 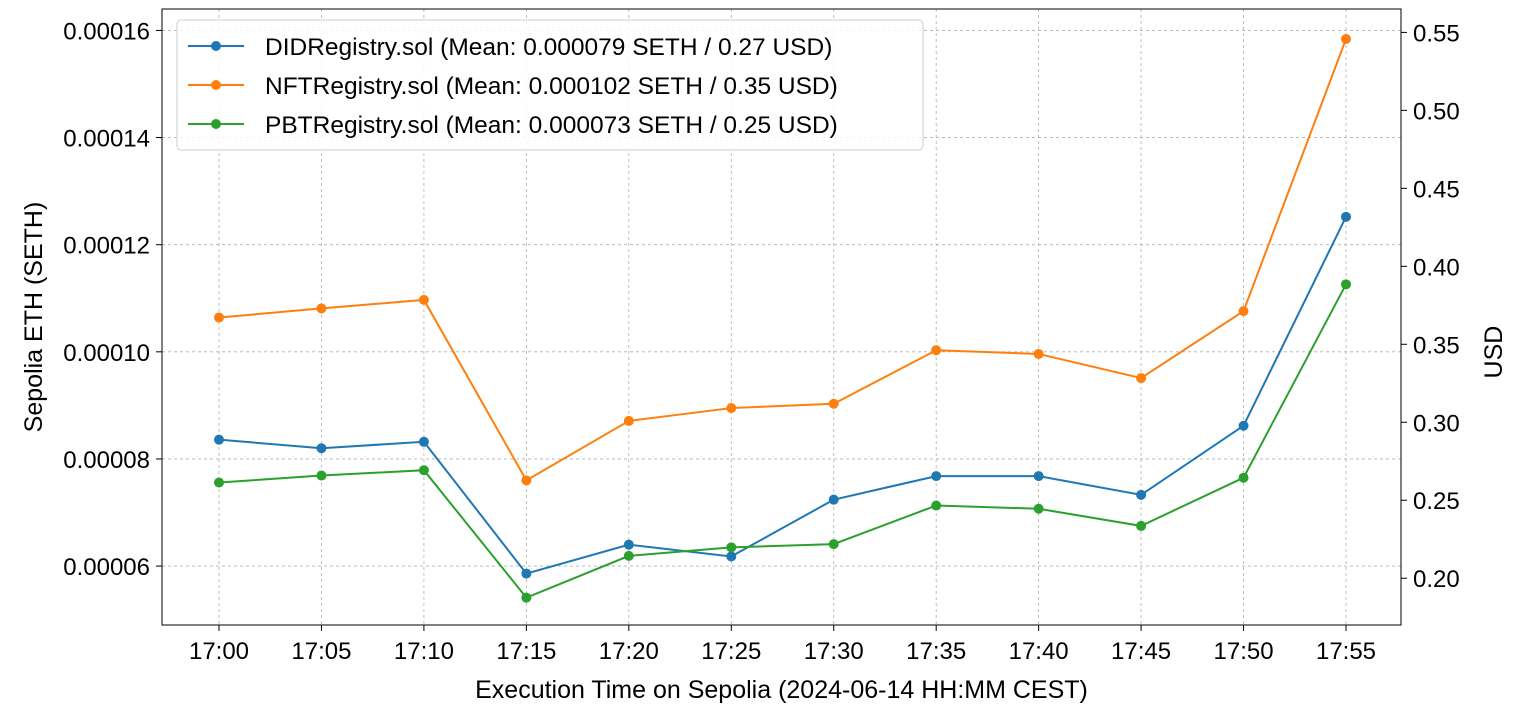 What do you see at coordinates (1436, 189) in the screenshot?
I see `y-tick-label-right: 0.45` at bounding box center [1436, 189].